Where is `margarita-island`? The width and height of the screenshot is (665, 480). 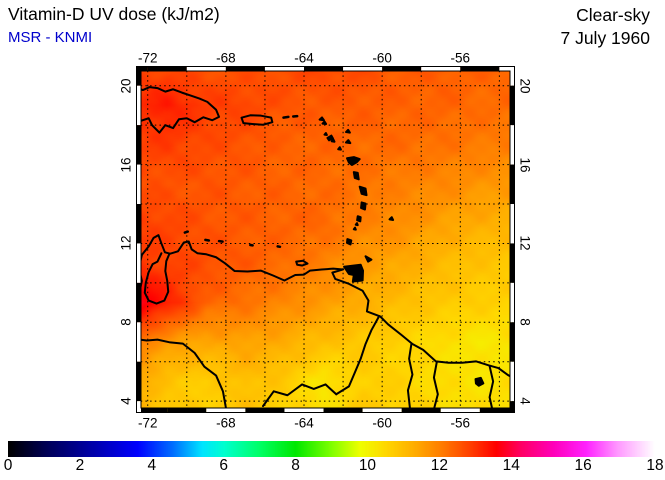 margarita-island is located at coordinates (301, 263).